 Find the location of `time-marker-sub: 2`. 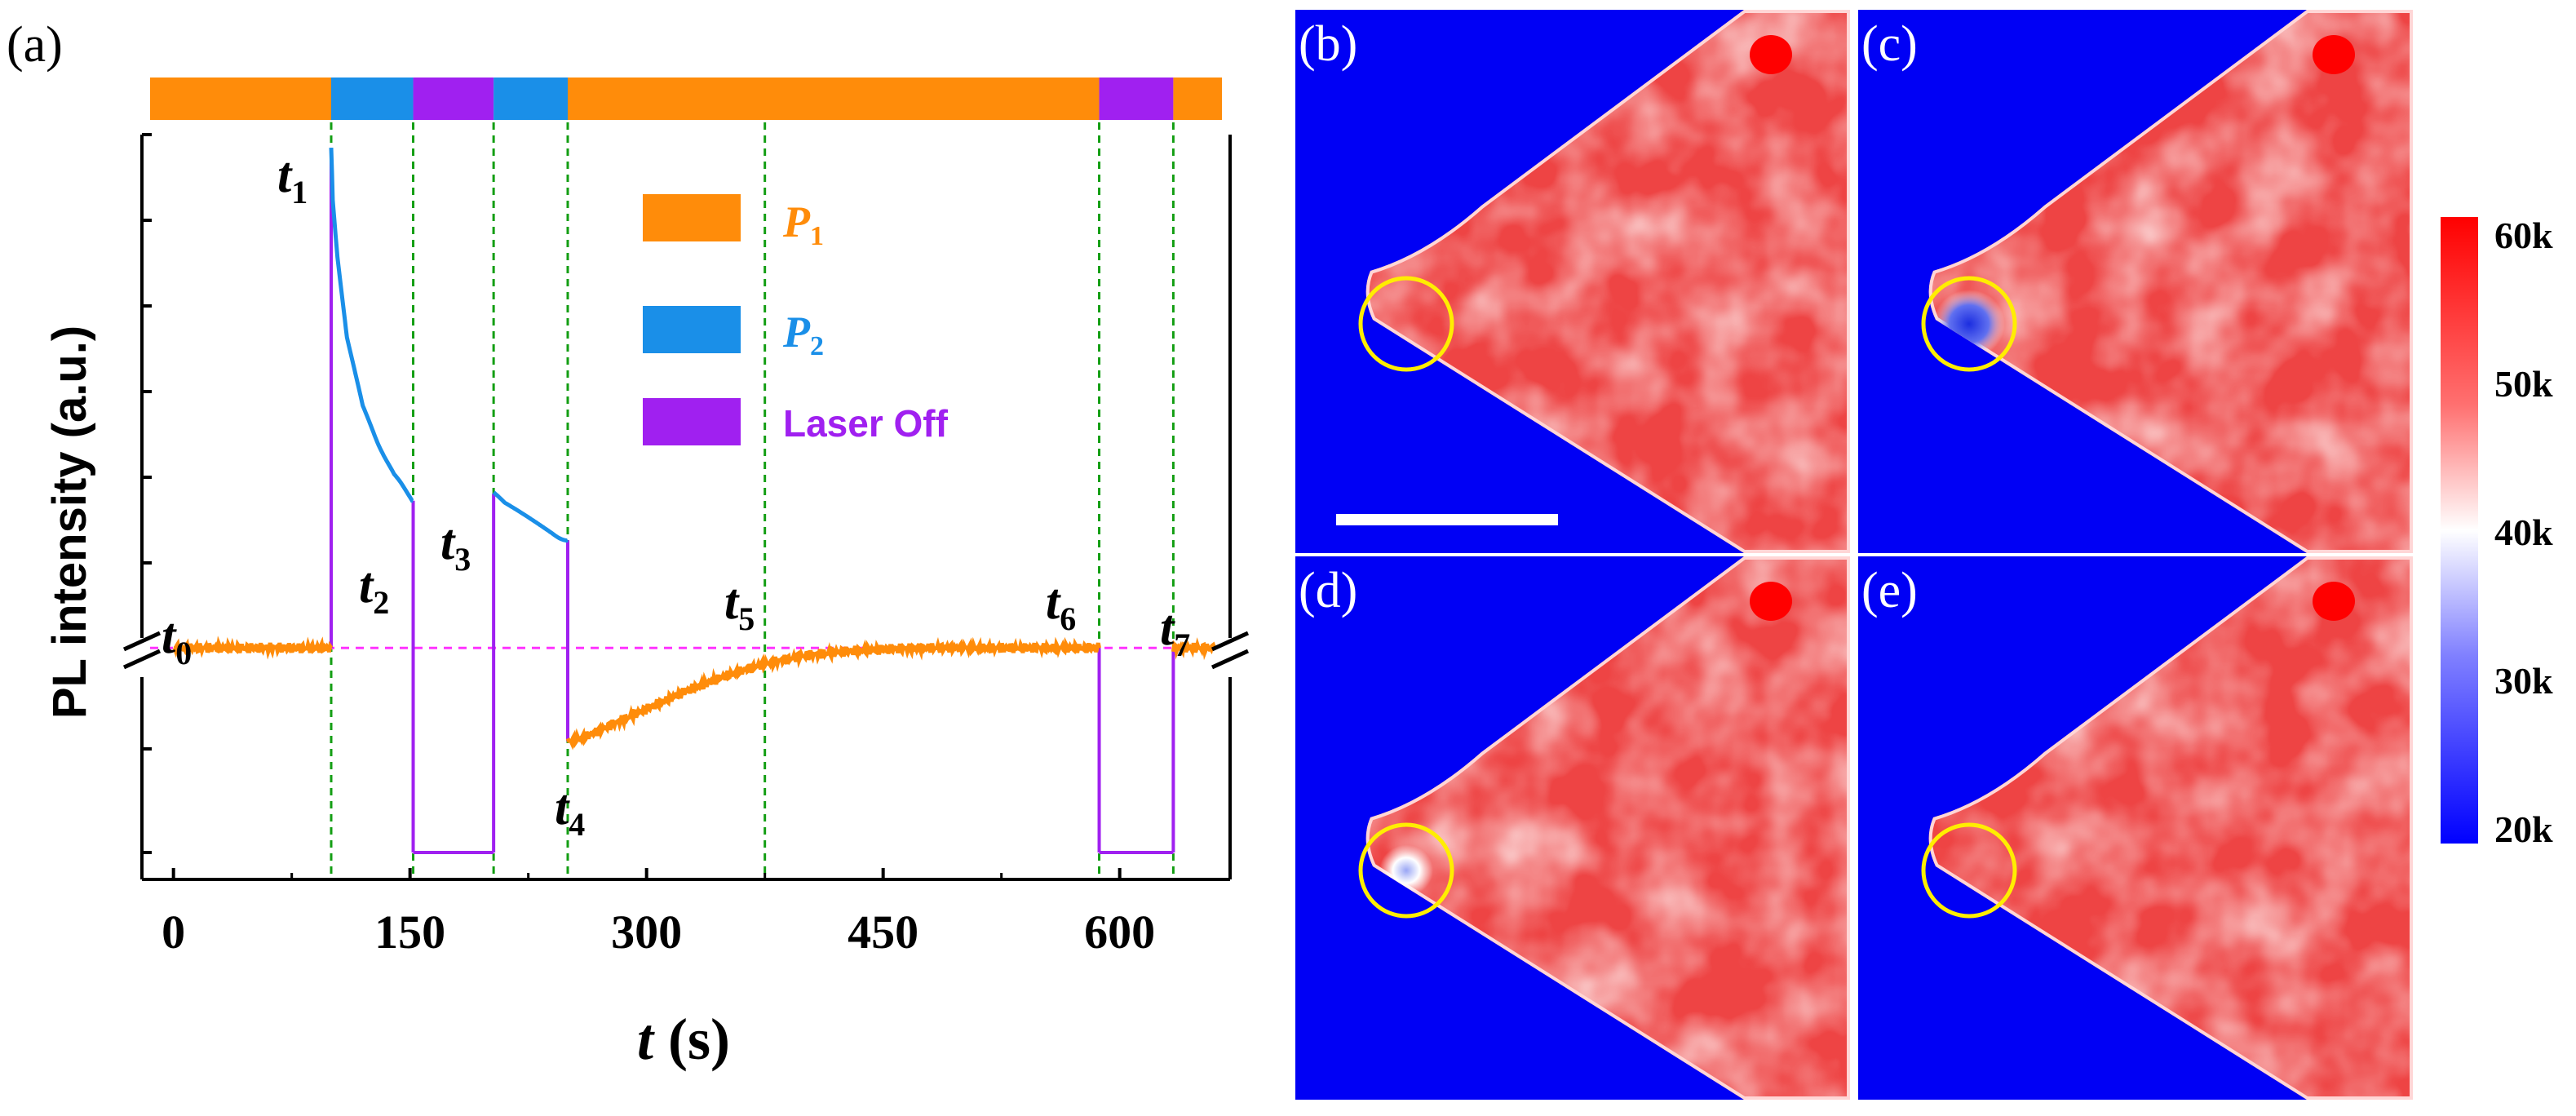

time-marker-sub: 2 is located at coordinates (381, 602).